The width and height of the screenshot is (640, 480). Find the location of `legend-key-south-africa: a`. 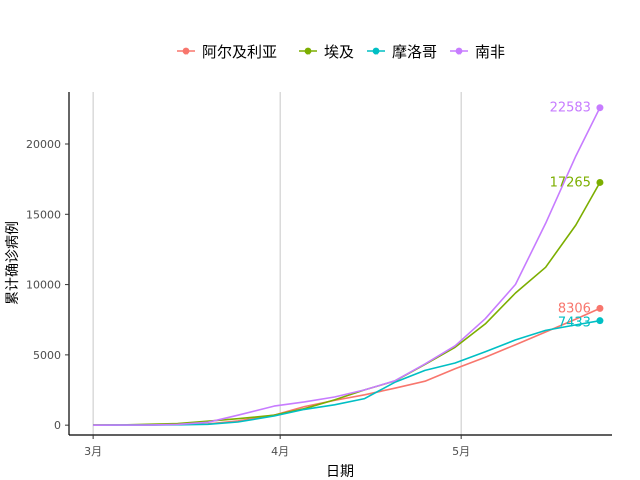

legend-key-south-africa: a is located at coordinates (459, 52).